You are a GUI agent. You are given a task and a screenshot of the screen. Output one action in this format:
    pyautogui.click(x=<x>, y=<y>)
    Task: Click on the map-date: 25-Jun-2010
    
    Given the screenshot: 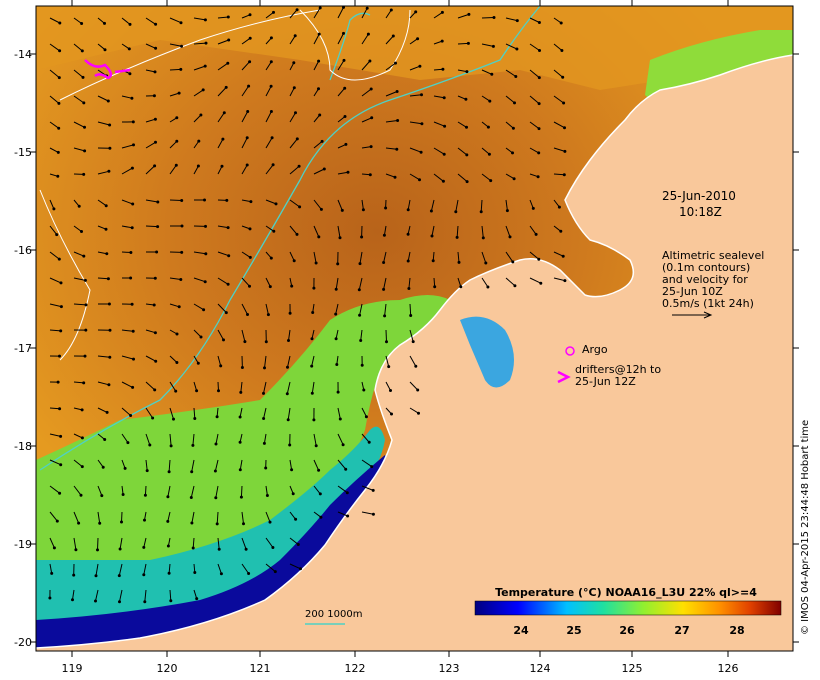 What is the action you would take?
    pyautogui.click(x=699, y=196)
    